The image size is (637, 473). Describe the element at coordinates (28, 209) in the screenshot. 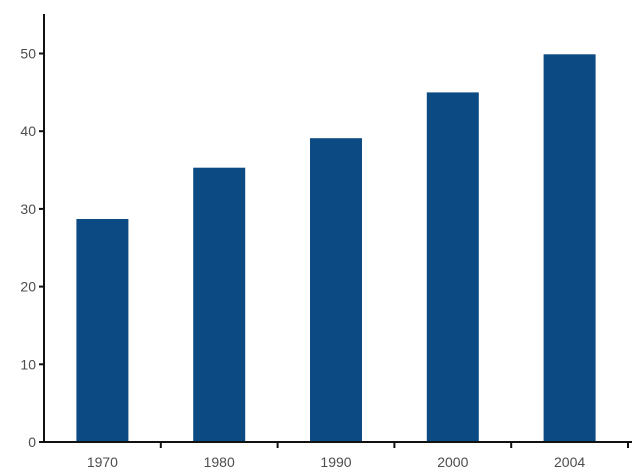

I see `y-tick-label-30: 30` at that location.